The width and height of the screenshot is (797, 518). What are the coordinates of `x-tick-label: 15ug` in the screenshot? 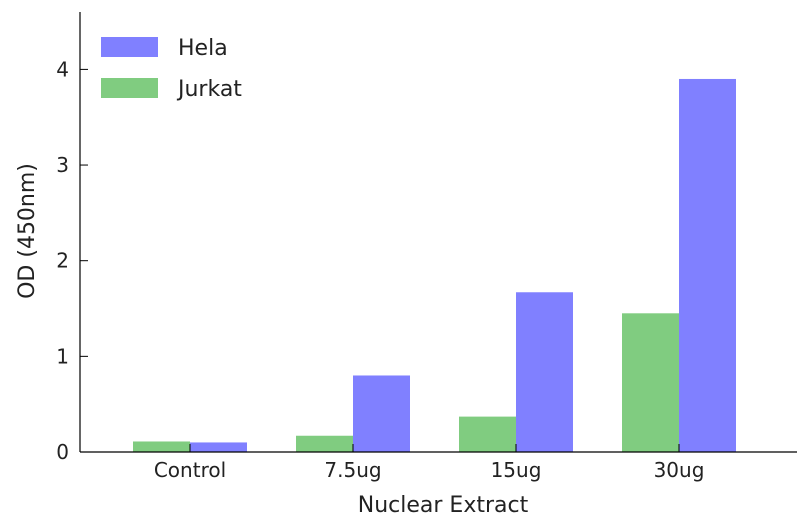 It's located at (516, 470).